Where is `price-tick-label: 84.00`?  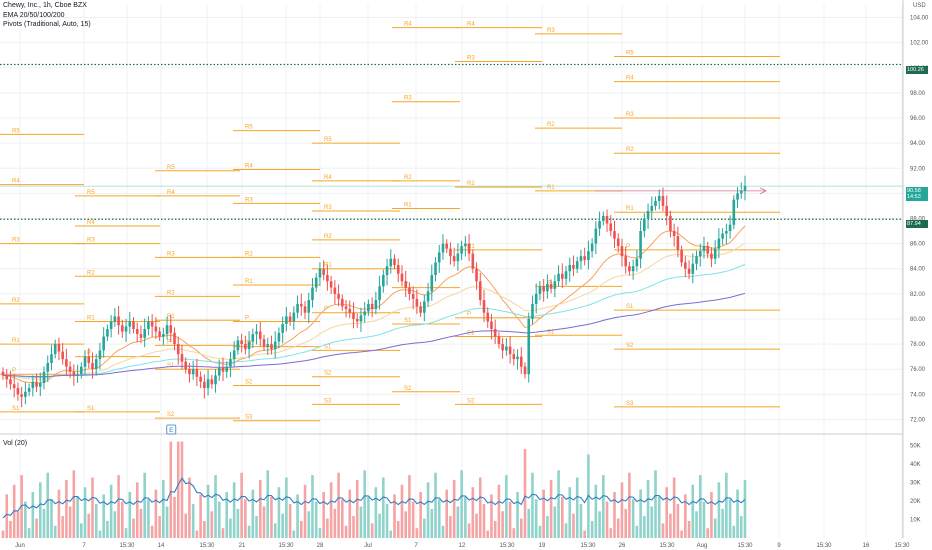 price-tick-label: 84.00 is located at coordinates (918, 270).